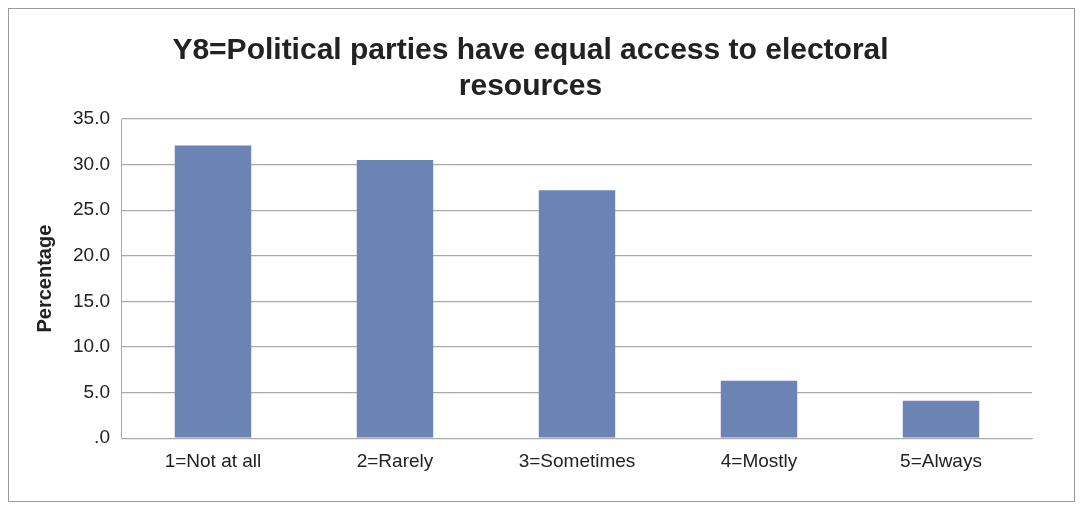  Describe the element at coordinates (213, 460) in the screenshot. I see `x-tick-label: 1=Not at all` at that location.